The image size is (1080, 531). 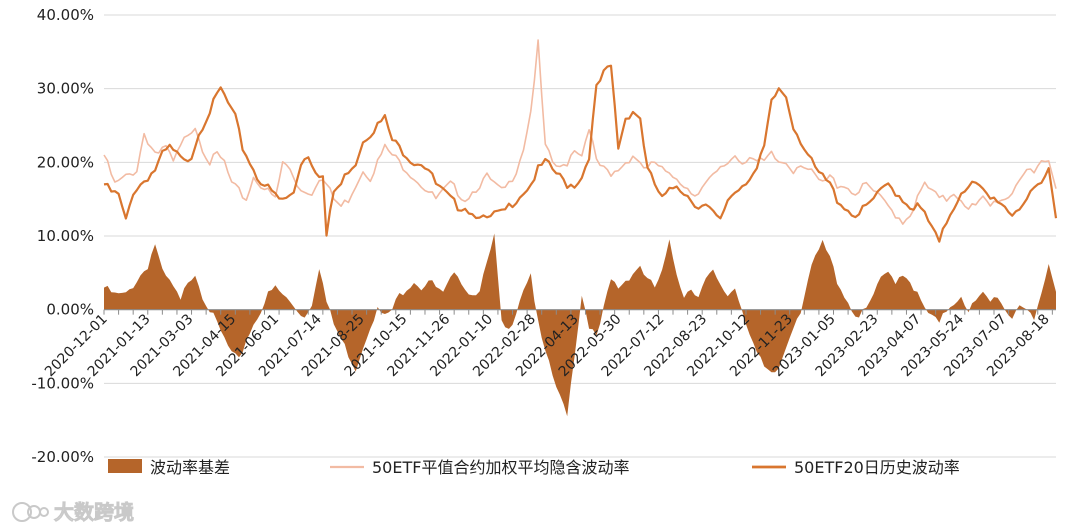 I want to click on legend-label: 50ETF20日历史波动率, so click(x=877, y=467).